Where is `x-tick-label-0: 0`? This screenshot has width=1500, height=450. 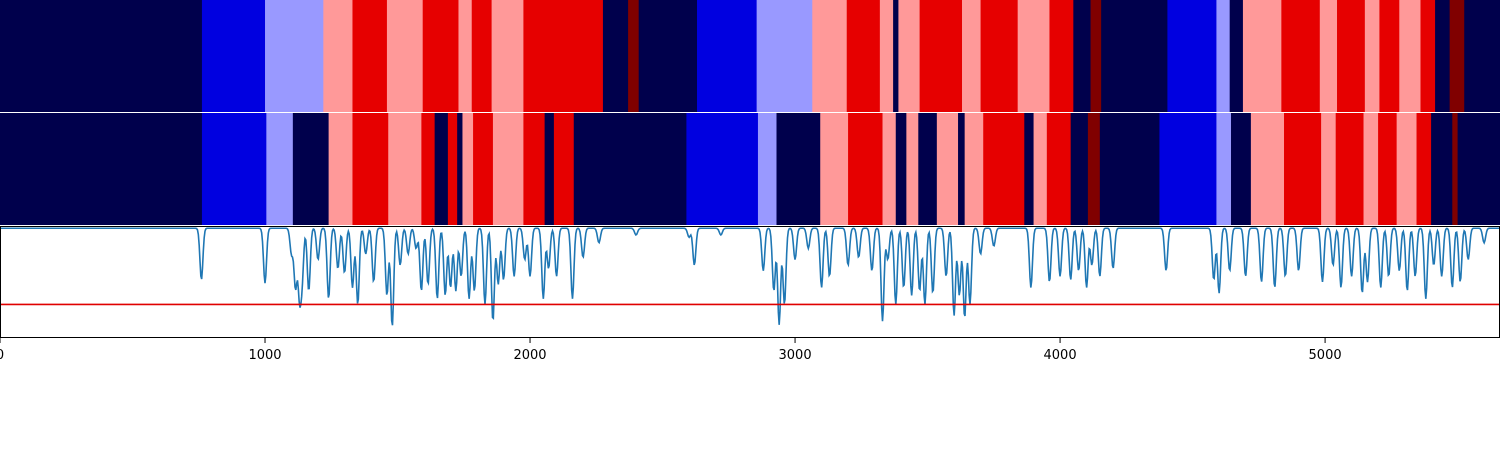
x-tick-label-0: 0 is located at coordinates (2, 355).